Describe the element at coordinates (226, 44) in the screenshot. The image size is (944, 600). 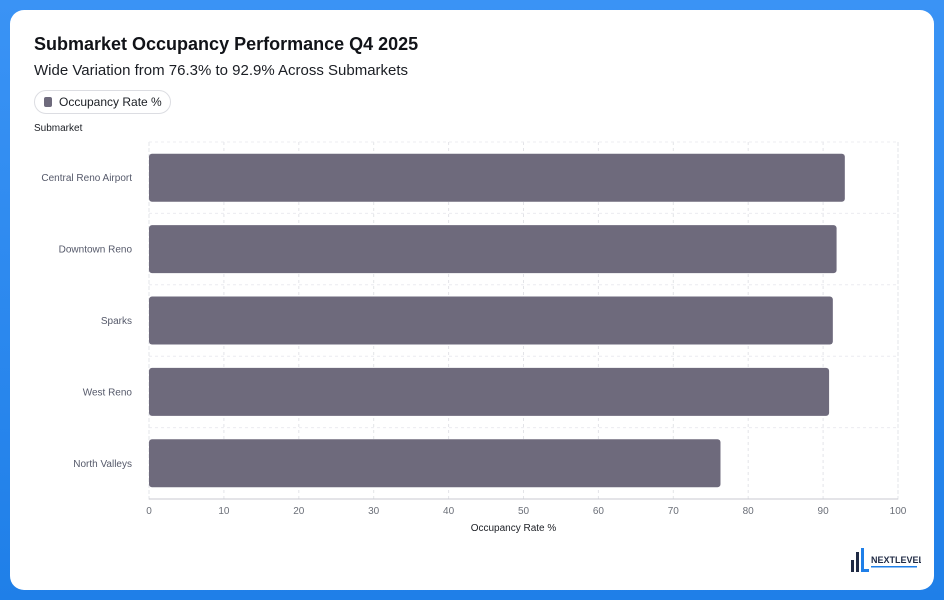
I see `chart-title: Submarket Occupancy Performance Q4 2025` at that location.